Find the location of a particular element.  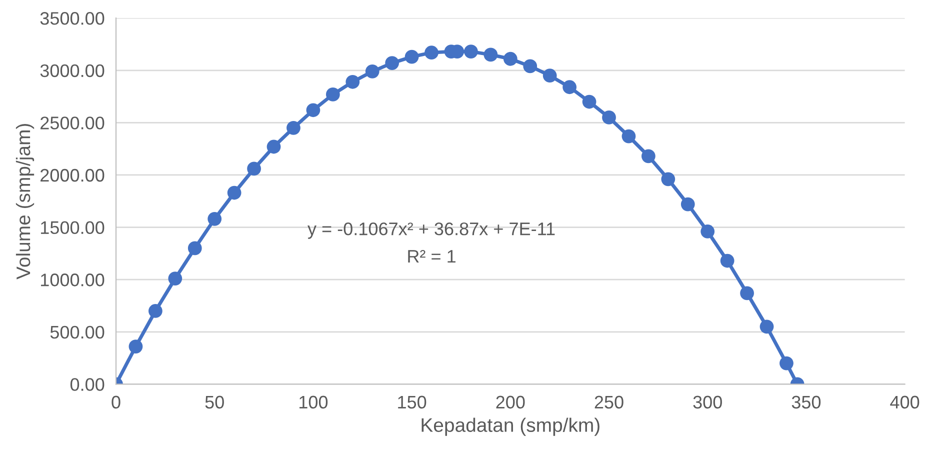

x-tick-label: 150 is located at coordinates (412, 402).